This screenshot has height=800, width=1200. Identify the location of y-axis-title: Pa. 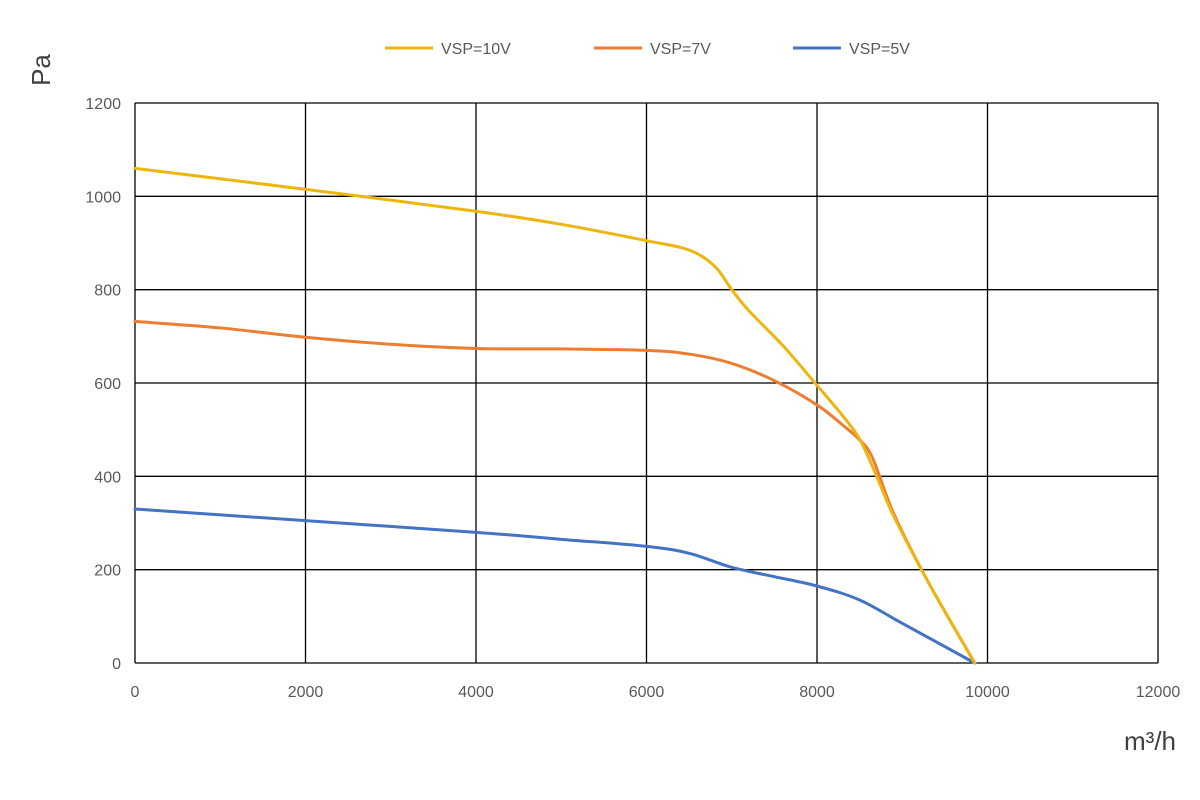
(41, 70).